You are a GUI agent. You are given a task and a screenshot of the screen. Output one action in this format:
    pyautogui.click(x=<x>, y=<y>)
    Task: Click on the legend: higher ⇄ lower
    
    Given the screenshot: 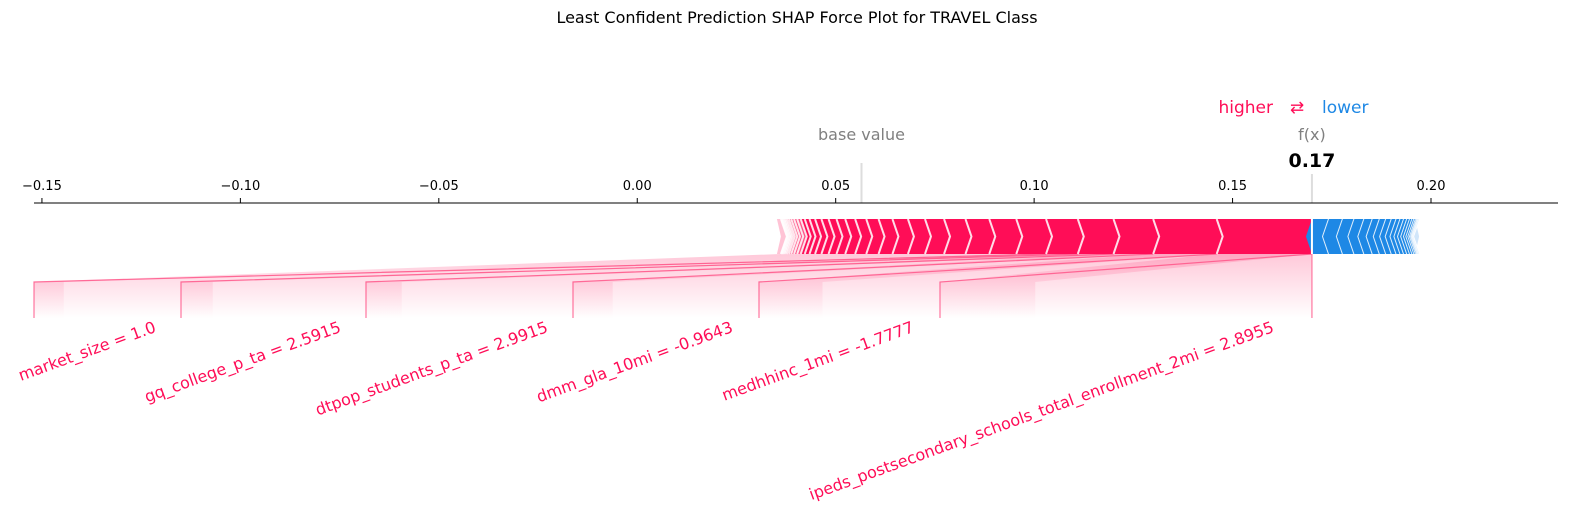 What is the action you would take?
    pyautogui.click(x=1293, y=108)
    